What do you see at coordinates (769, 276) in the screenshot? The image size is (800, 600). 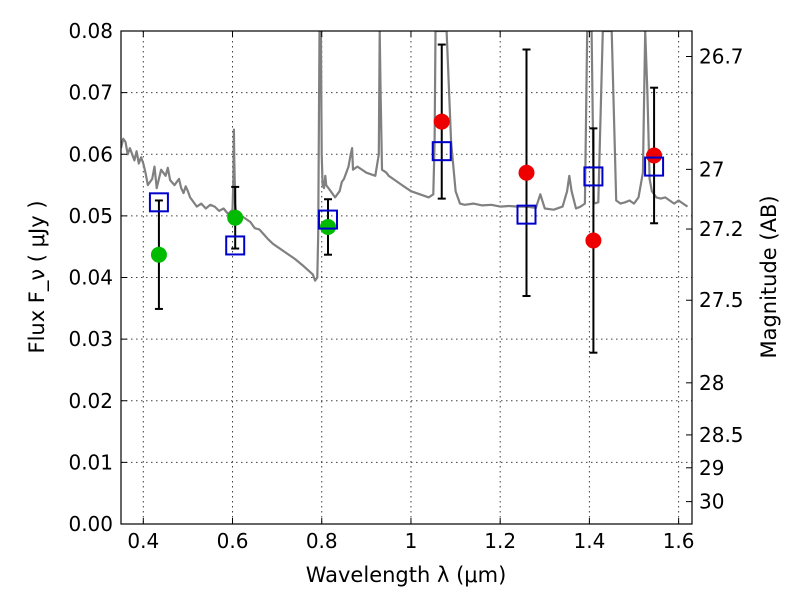 I see `right-axis-label: Magnitude (AB)` at bounding box center [769, 276].